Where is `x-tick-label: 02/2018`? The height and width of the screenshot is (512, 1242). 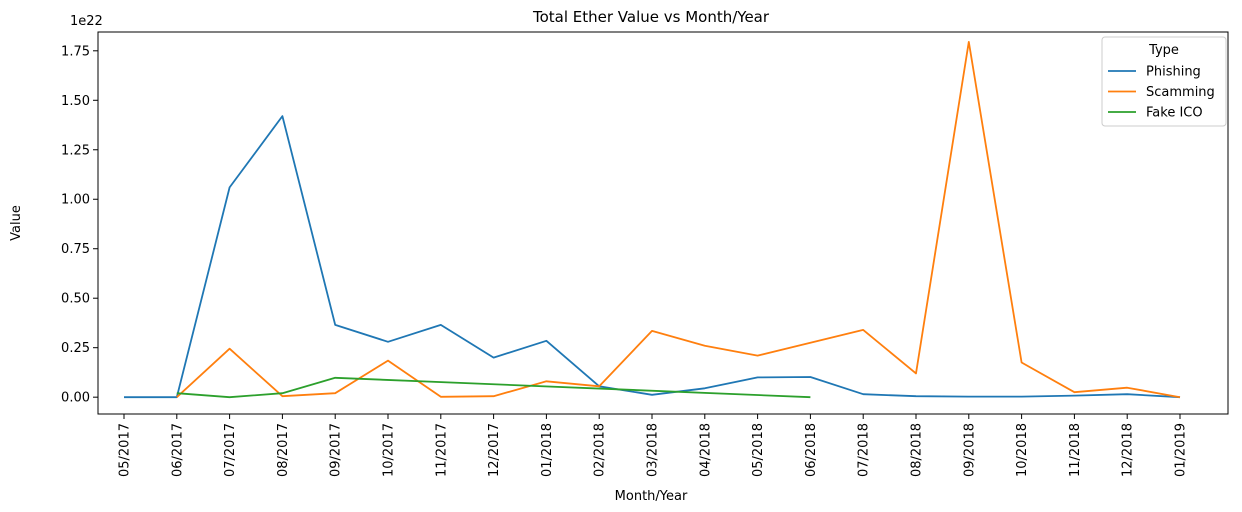
x-tick-label: 02/2018 is located at coordinates (600, 450).